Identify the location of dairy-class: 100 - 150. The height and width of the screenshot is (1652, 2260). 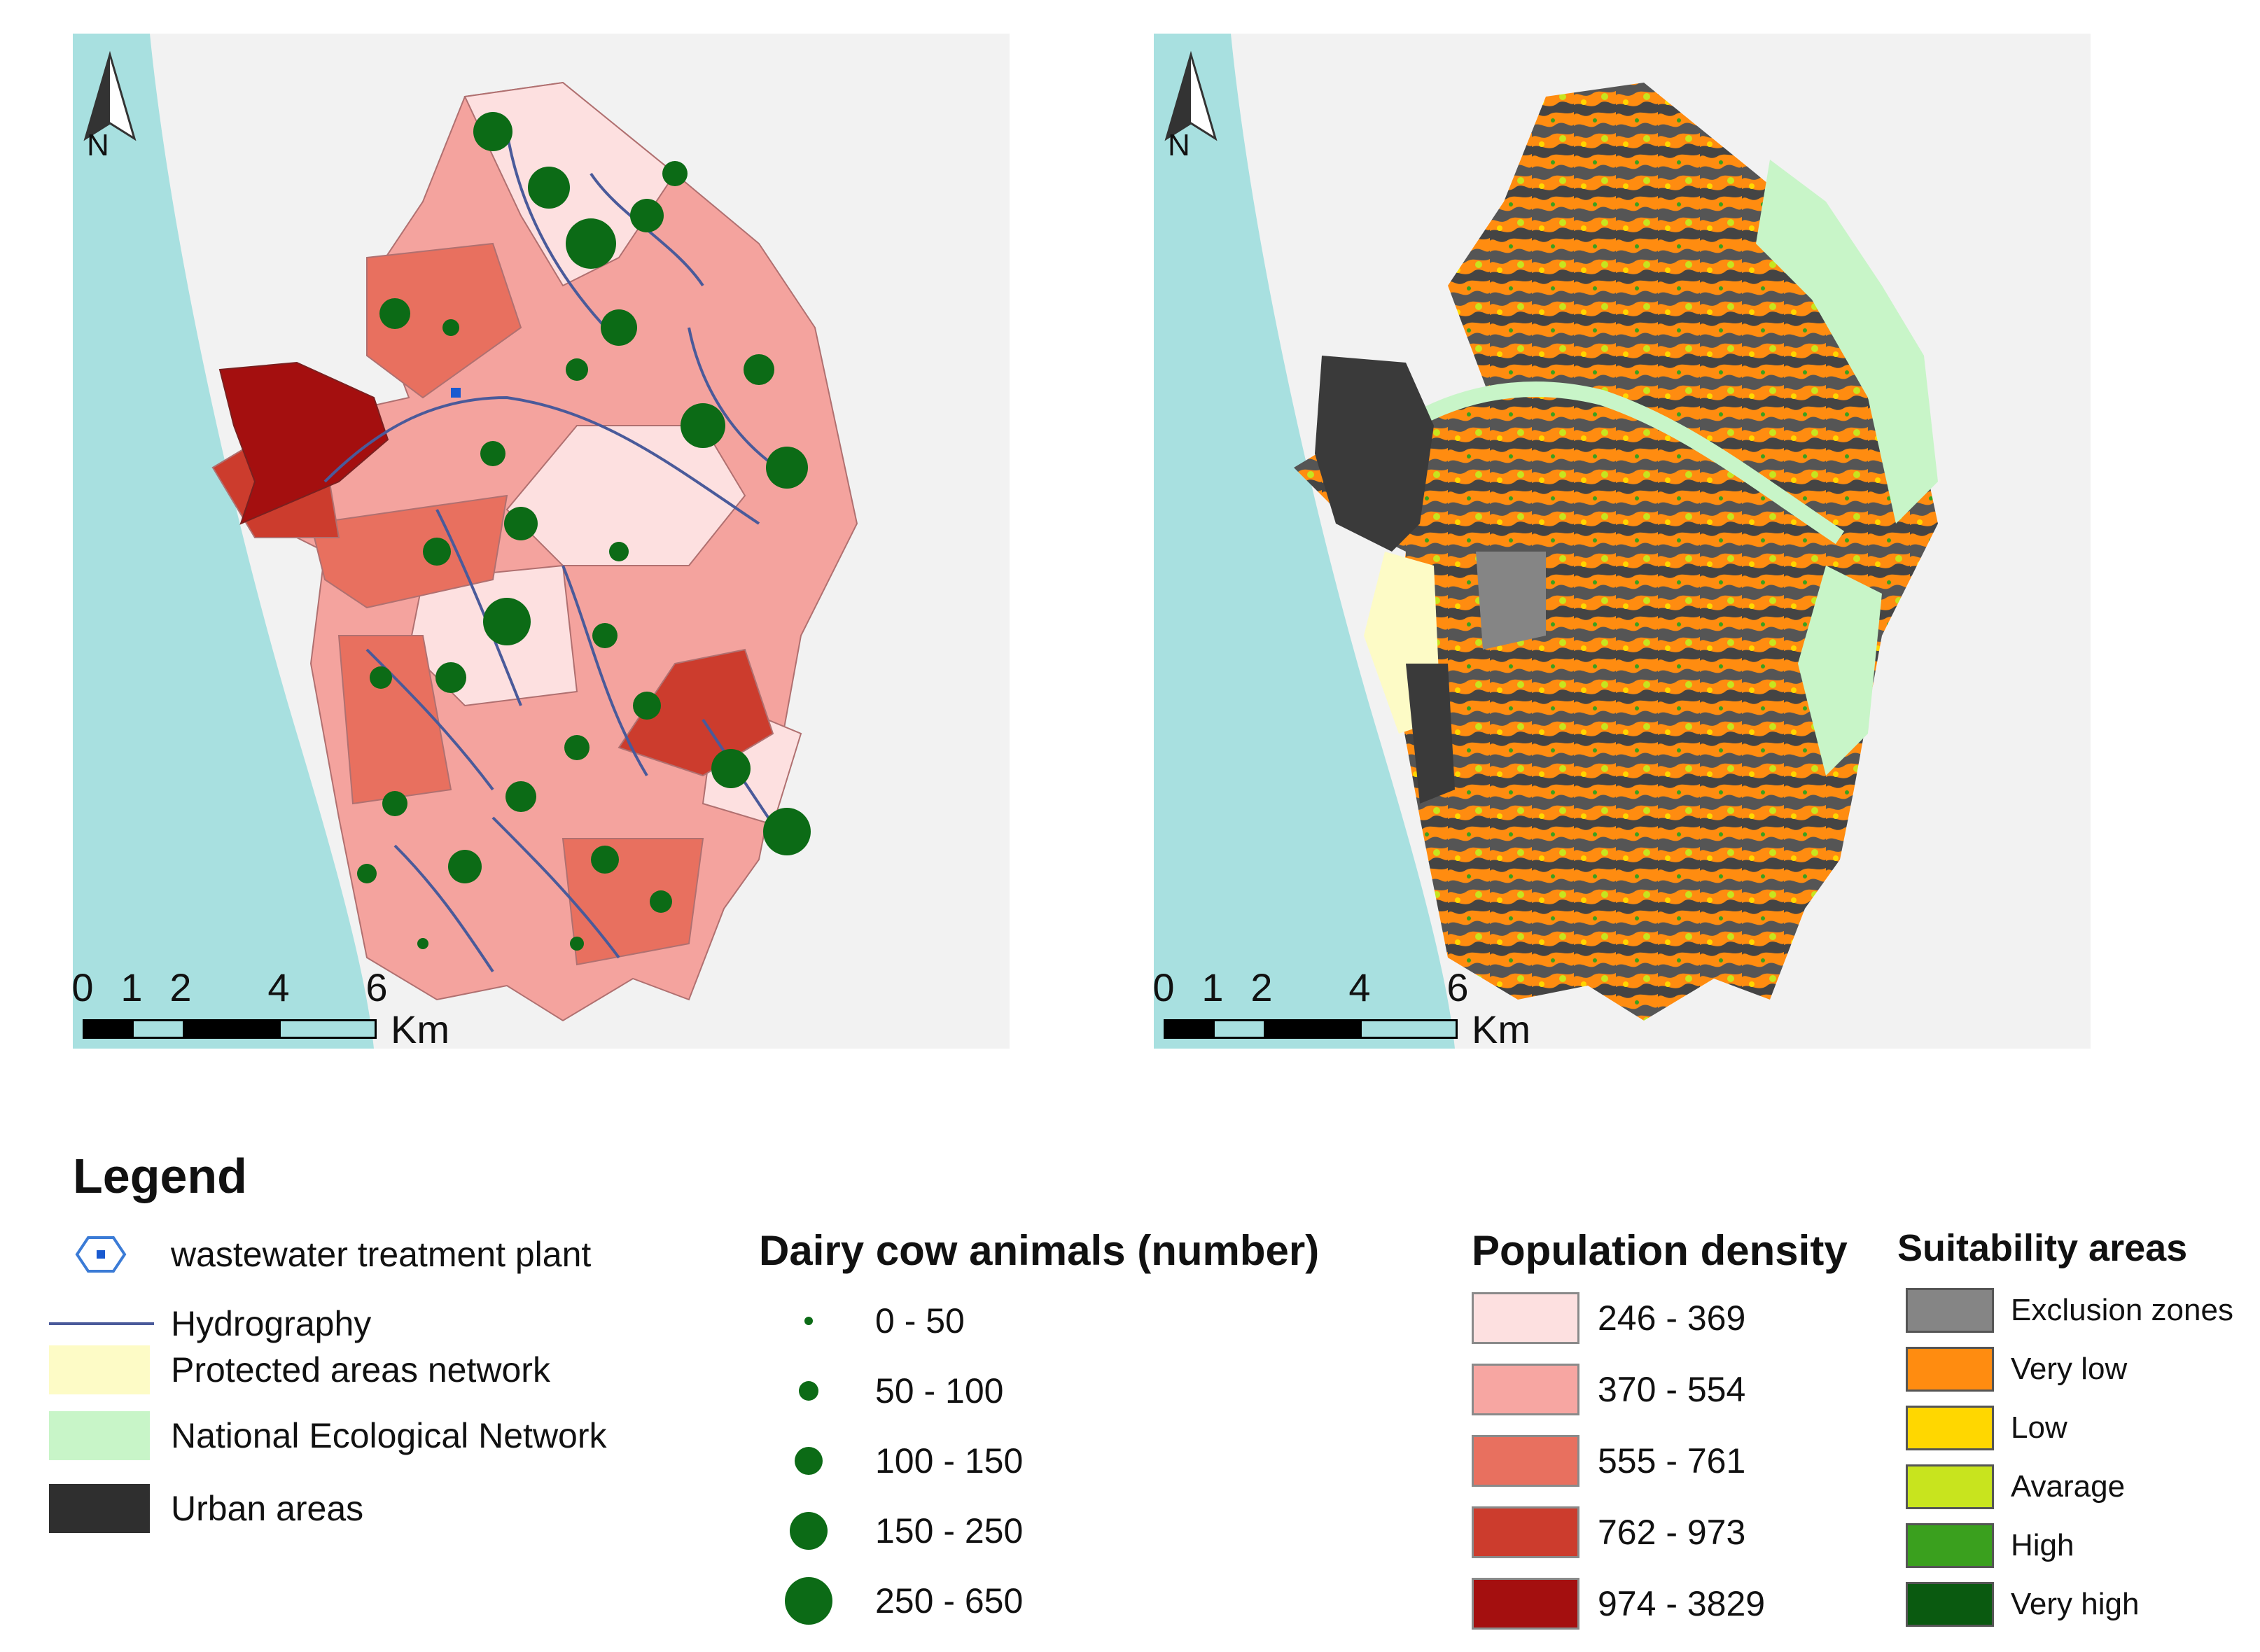
(896, 1460).